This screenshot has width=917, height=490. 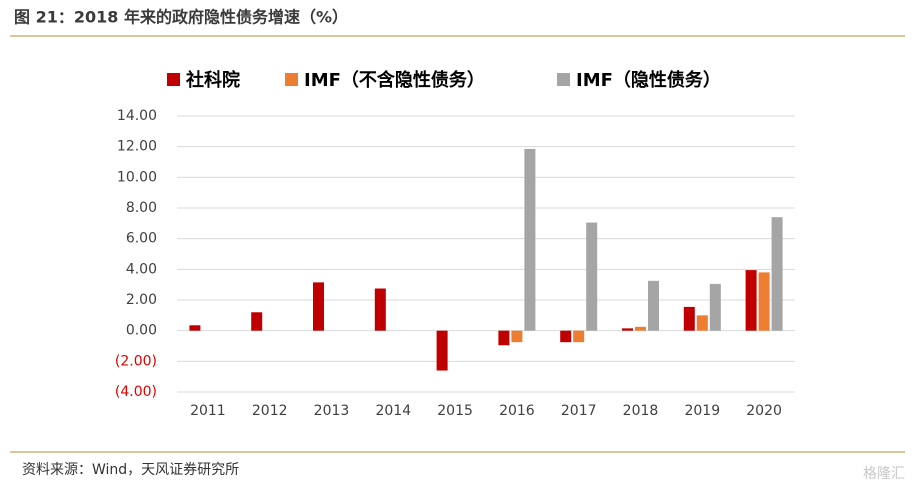 What do you see at coordinates (137, 116) in the screenshot?
I see `y-tick-label: 14.00` at bounding box center [137, 116].